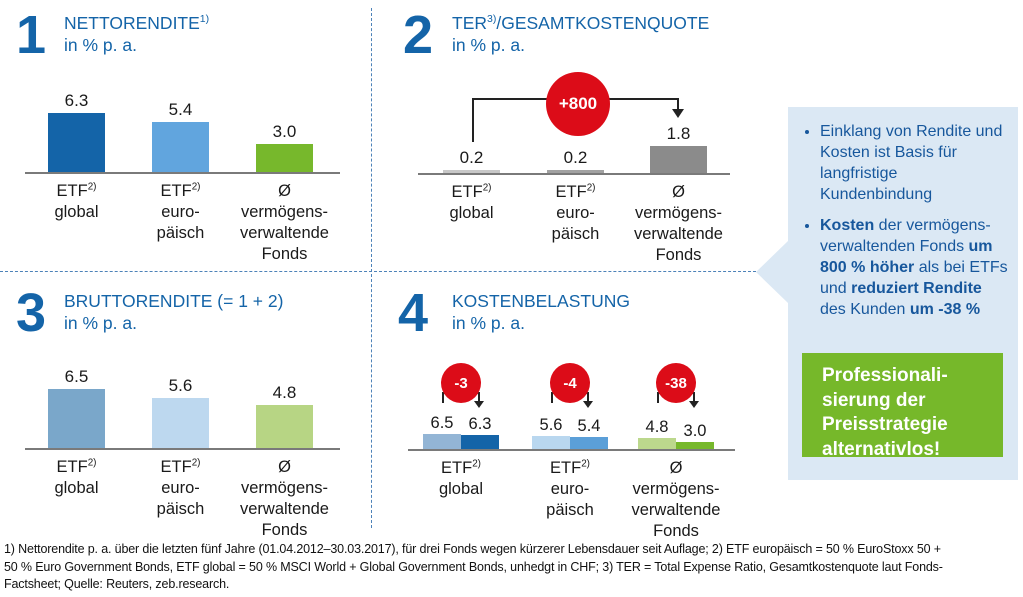 The height and width of the screenshot is (597, 1023). I want to click on q4-subtitle: in % p. a., so click(488, 323).